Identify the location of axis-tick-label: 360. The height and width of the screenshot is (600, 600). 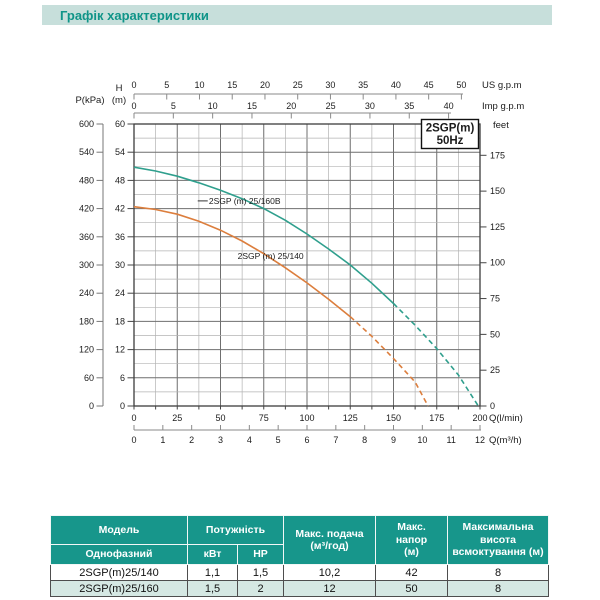
(86, 237).